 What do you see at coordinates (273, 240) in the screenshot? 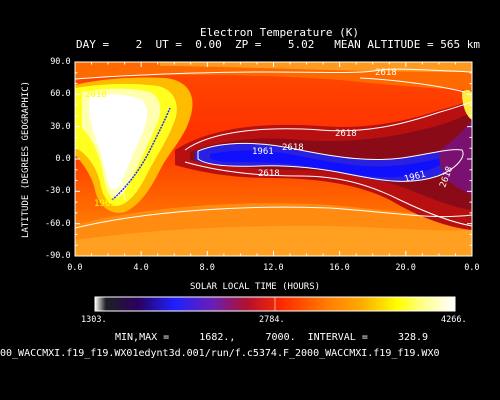
I see `heatmap-region-south-pole` at bounding box center [273, 240].